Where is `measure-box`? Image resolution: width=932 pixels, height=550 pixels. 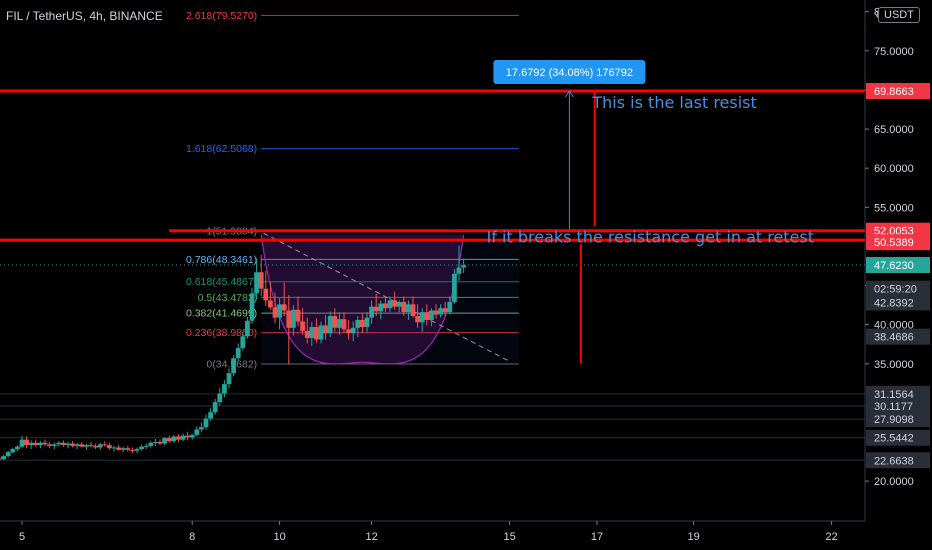
measure-box is located at coordinates (569, 71).